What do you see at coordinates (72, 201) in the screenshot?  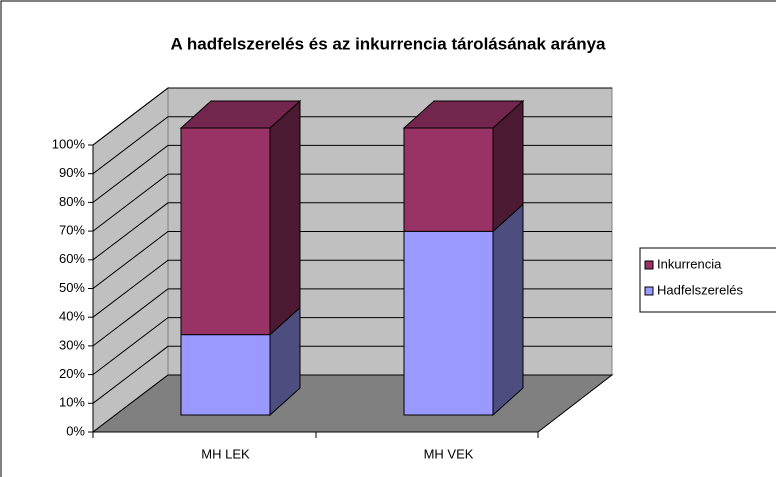 I see `y-tick-label: 80%` at bounding box center [72, 201].